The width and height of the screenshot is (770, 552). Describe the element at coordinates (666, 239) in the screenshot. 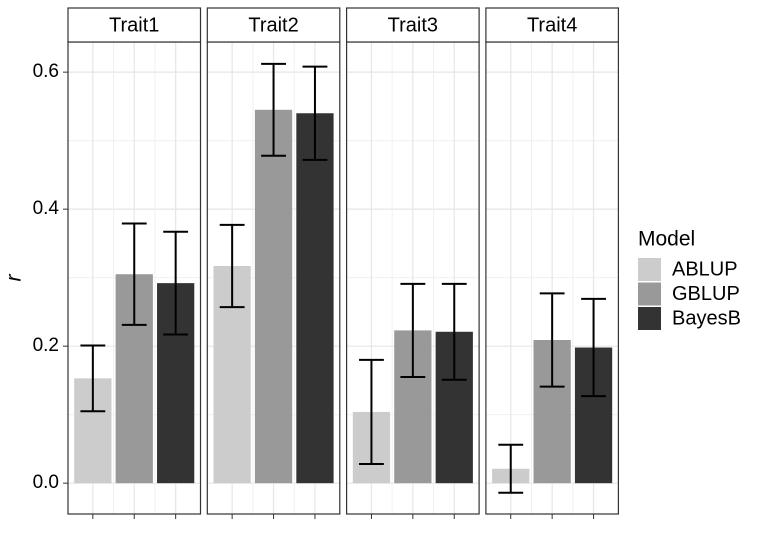

I see `legend-title: Model` at that location.